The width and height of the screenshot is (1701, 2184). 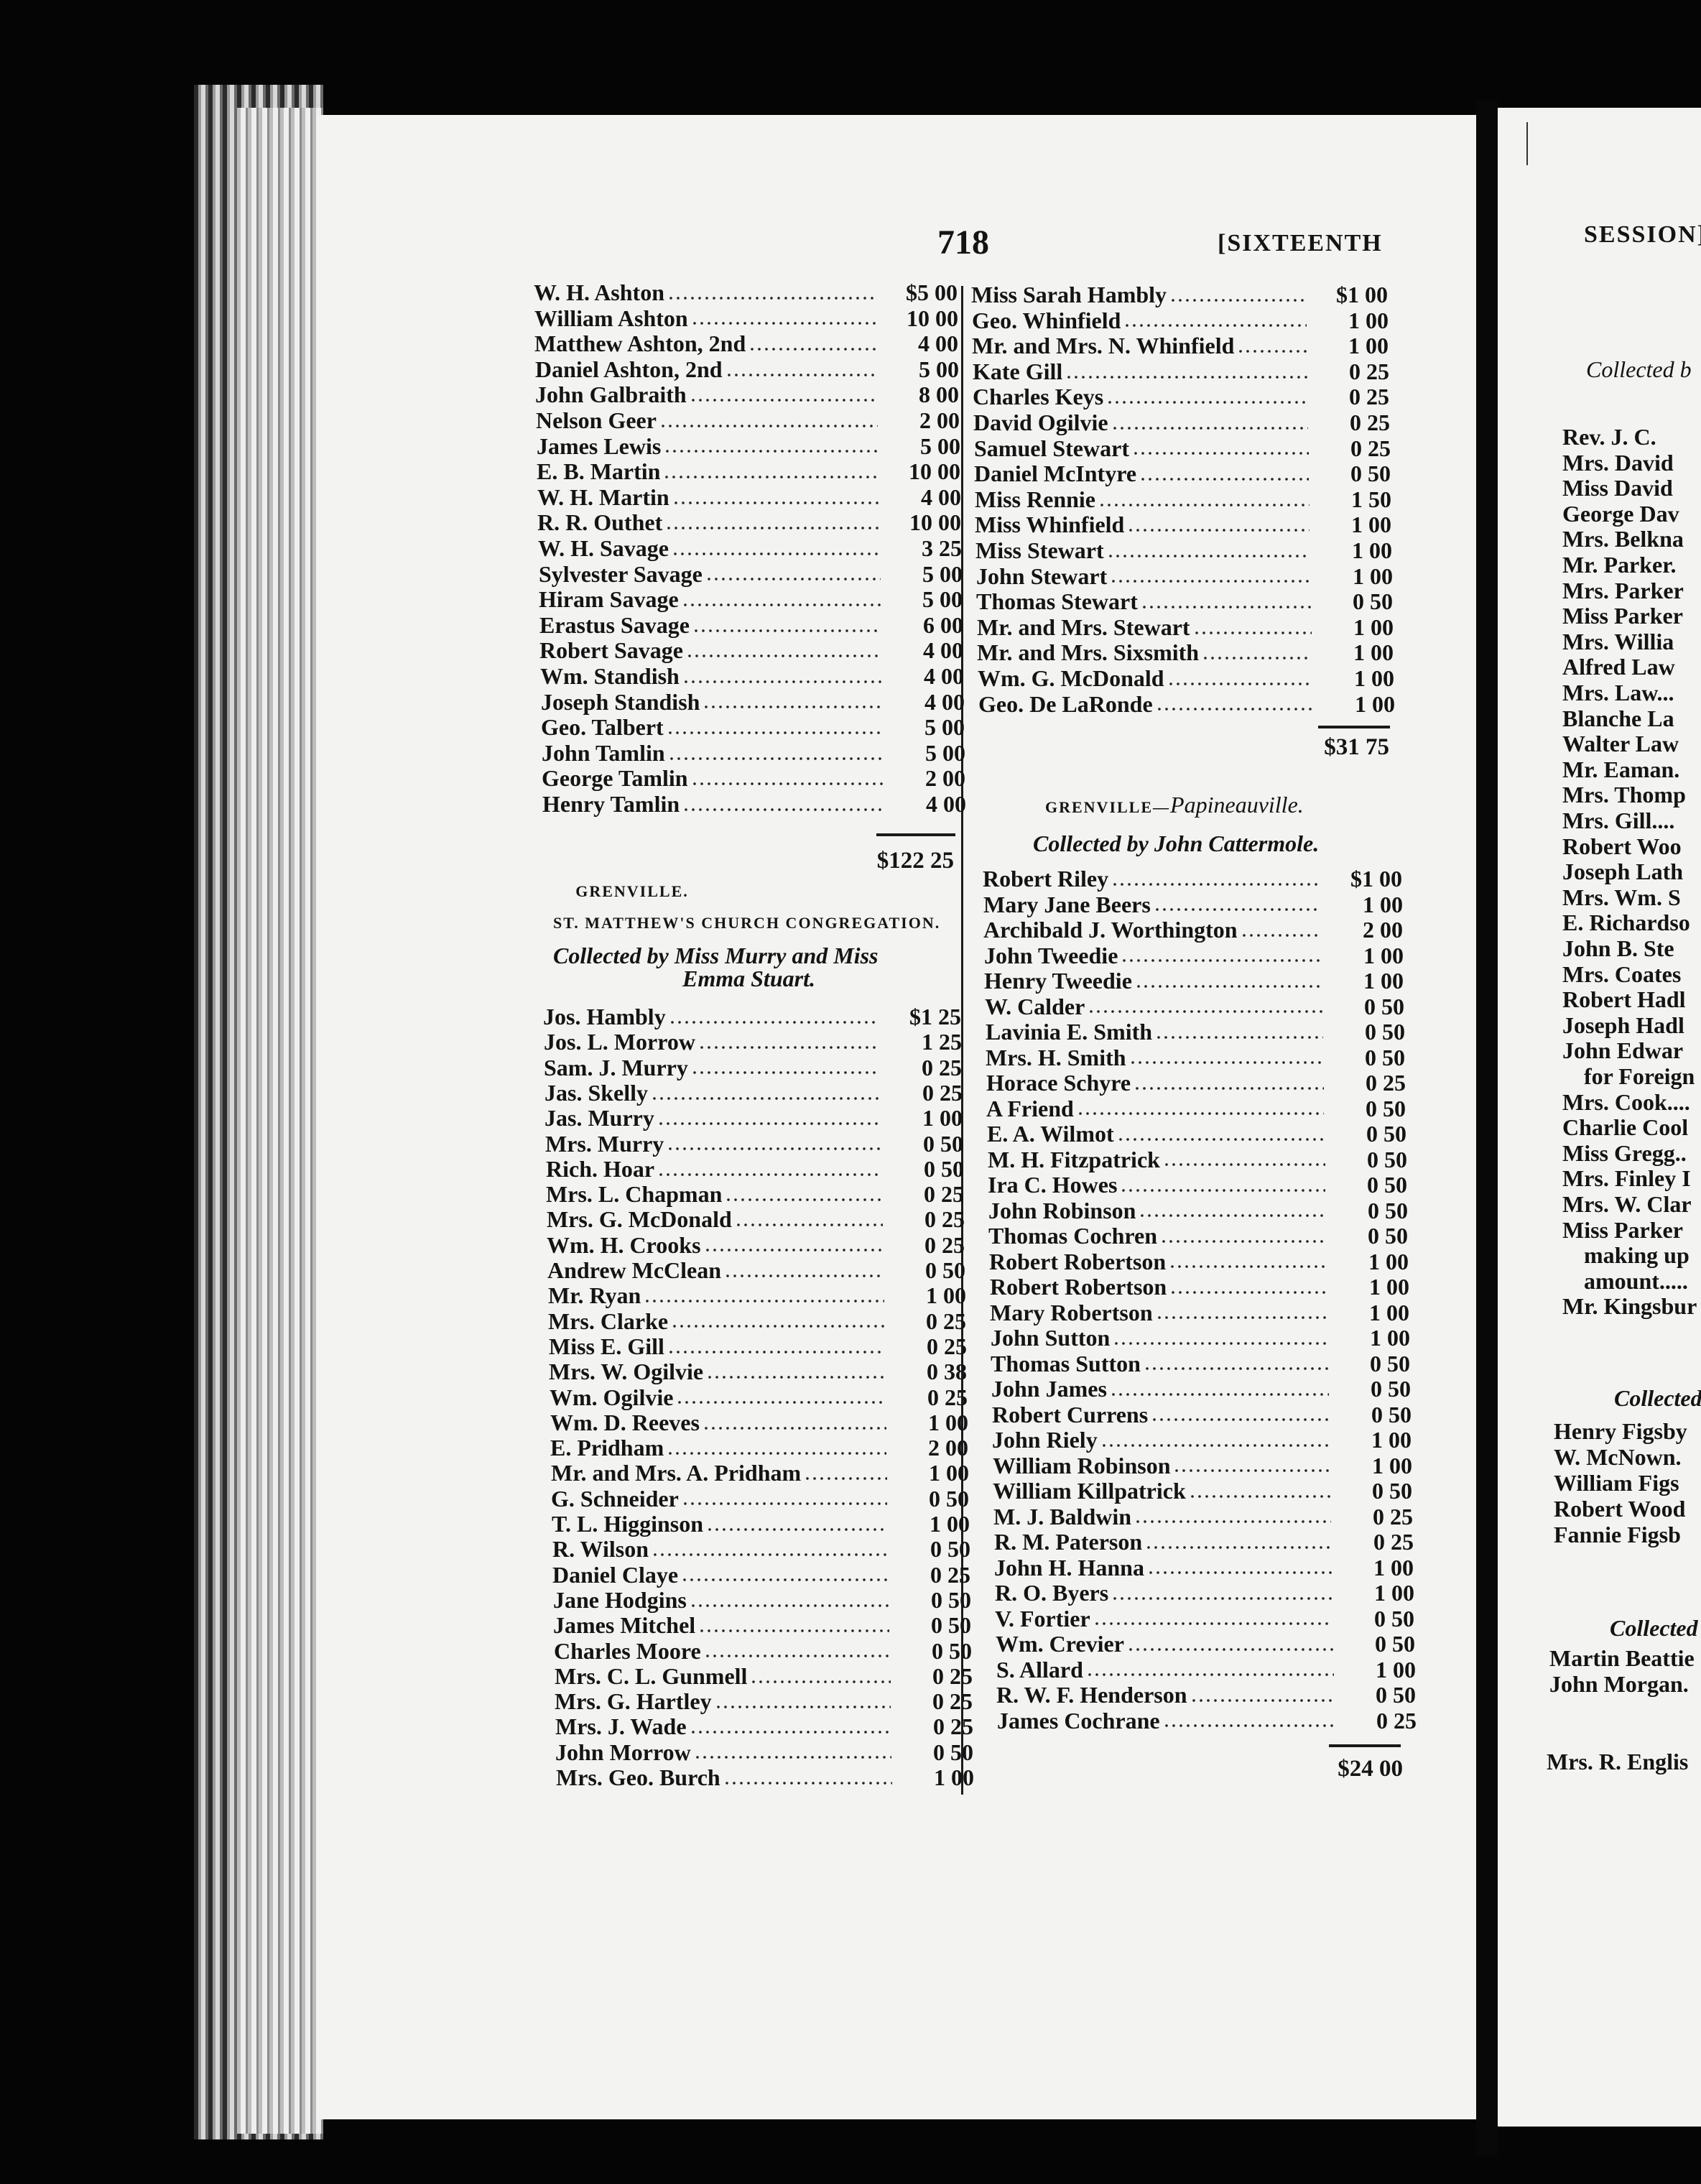 I want to click on page-number: 718, so click(x=963, y=242).